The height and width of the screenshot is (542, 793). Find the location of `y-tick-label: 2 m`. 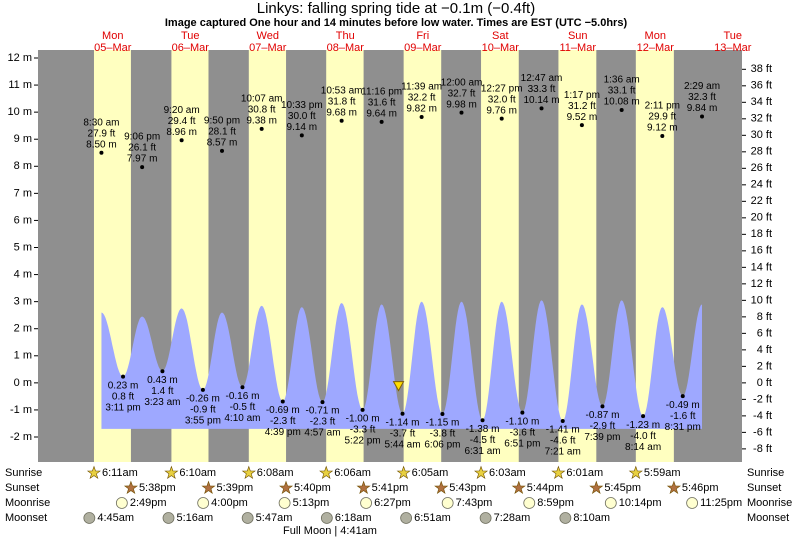

y-tick-label: 2 m is located at coordinates (23, 329).